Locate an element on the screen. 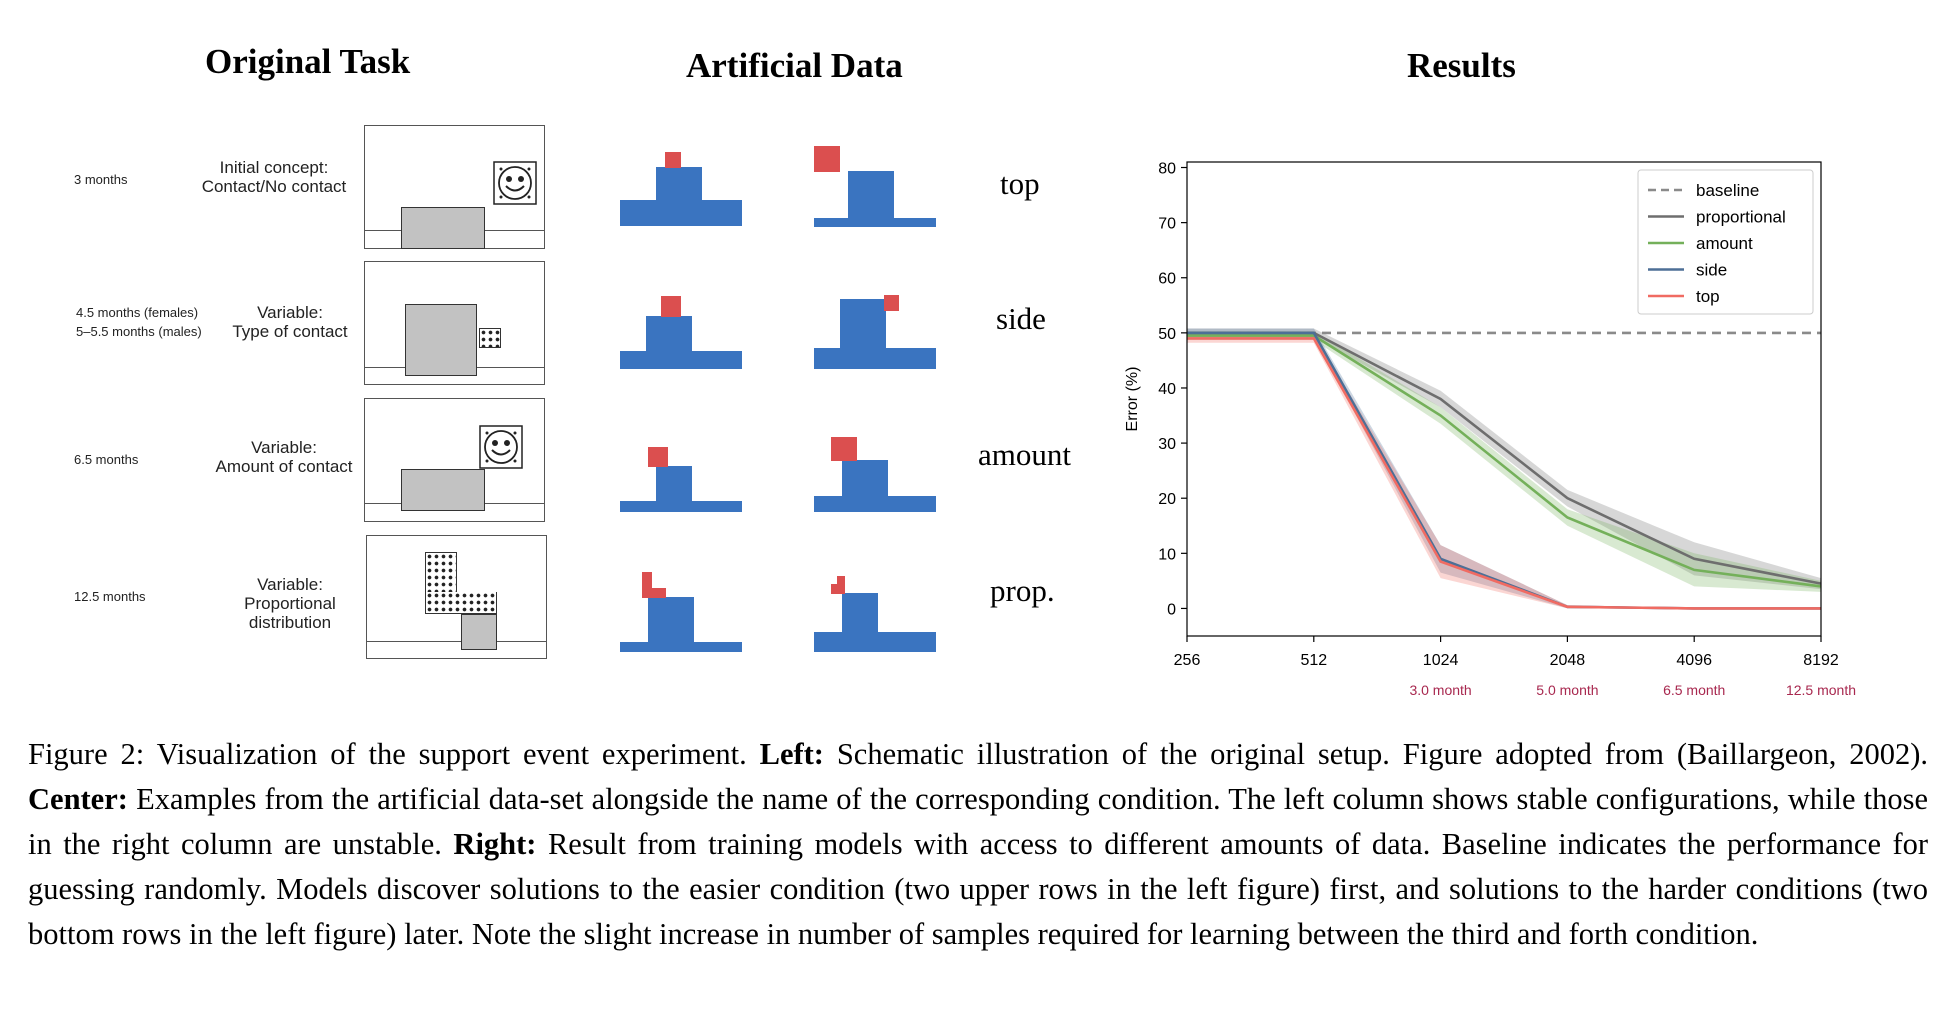 This screenshot has width=1942, height=1010. legend-label-proportional: proportional is located at coordinates (1741, 217).